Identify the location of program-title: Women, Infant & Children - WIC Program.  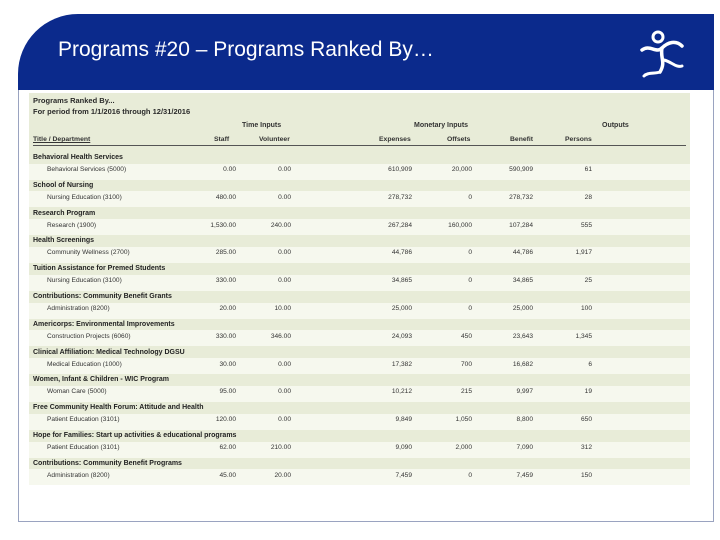
(101, 380).